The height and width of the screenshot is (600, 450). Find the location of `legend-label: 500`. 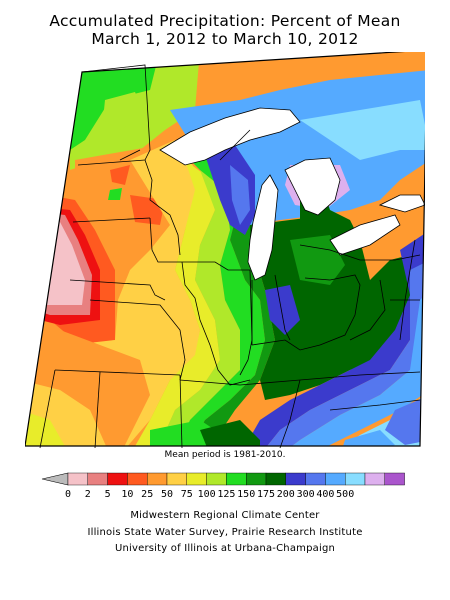

legend-label: 500 is located at coordinates (345, 494).